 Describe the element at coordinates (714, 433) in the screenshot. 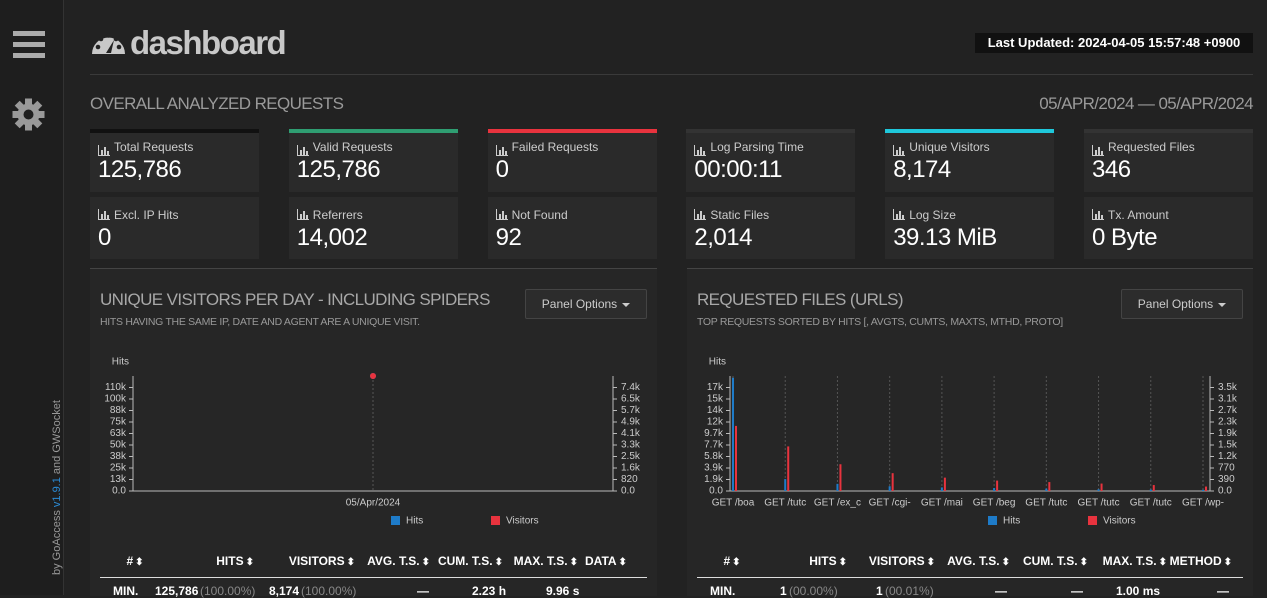

I see `y-tick-label: 9.7k` at that location.